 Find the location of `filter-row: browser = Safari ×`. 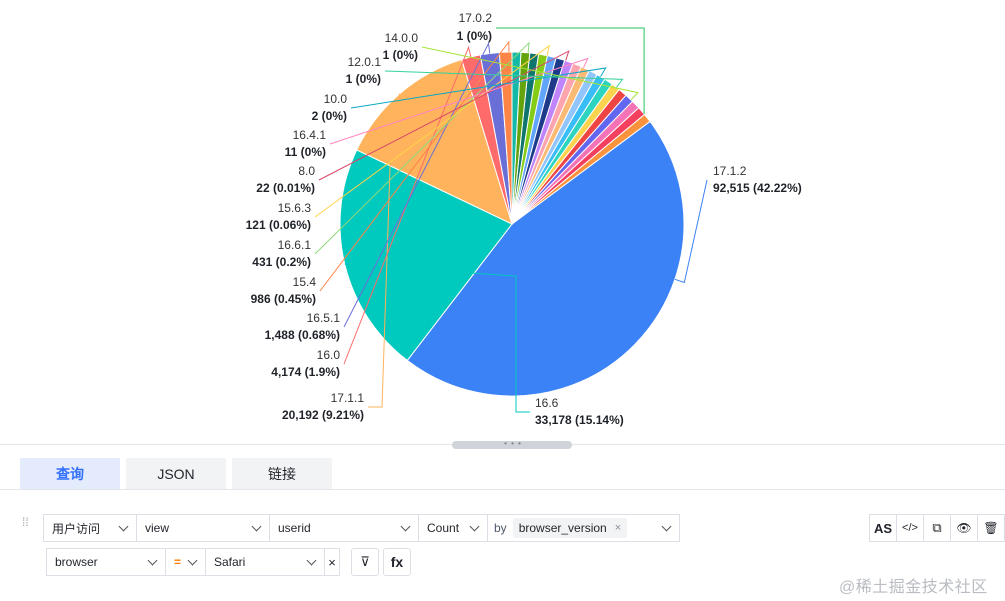

filter-row: browser = Safari × is located at coordinates (193, 562).